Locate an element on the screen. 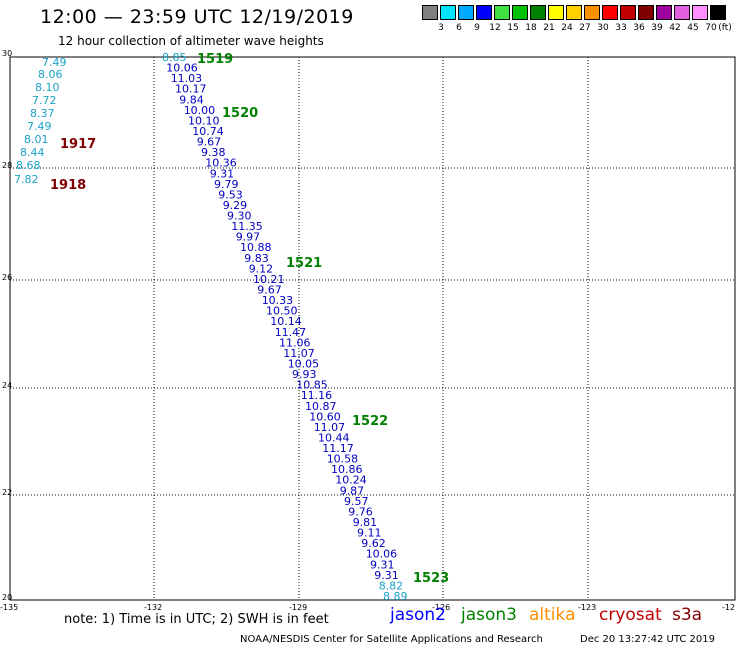 The width and height of the screenshot is (740, 650). wave-height-value: 10.58 is located at coordinates (343, 459).